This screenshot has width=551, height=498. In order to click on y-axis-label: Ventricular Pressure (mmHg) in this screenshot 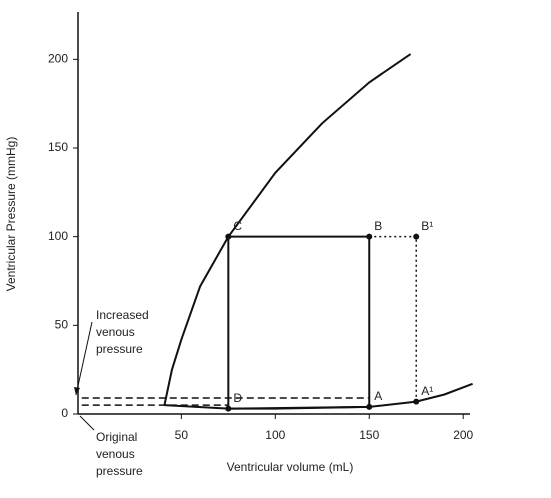, I will do `click(11, 214)`.